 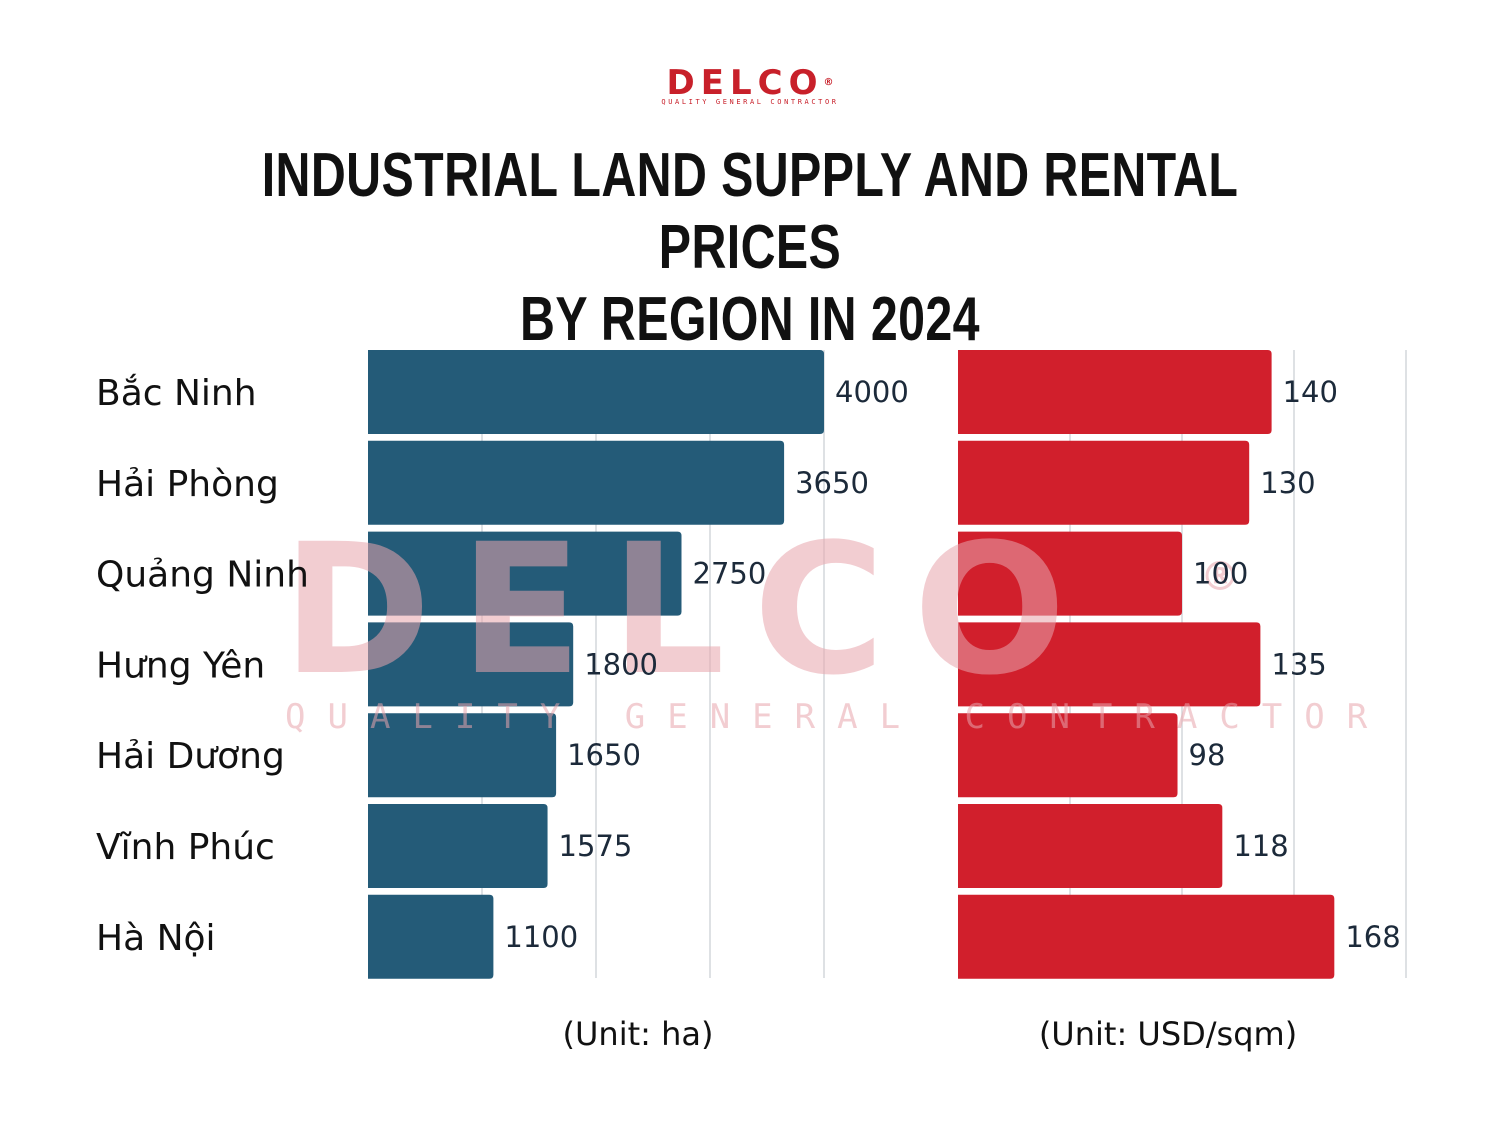 What do you see at coordinates (190, 756) in the screenshot?
I see `category-label: Hải Dương` at bounding box center [190, 756].